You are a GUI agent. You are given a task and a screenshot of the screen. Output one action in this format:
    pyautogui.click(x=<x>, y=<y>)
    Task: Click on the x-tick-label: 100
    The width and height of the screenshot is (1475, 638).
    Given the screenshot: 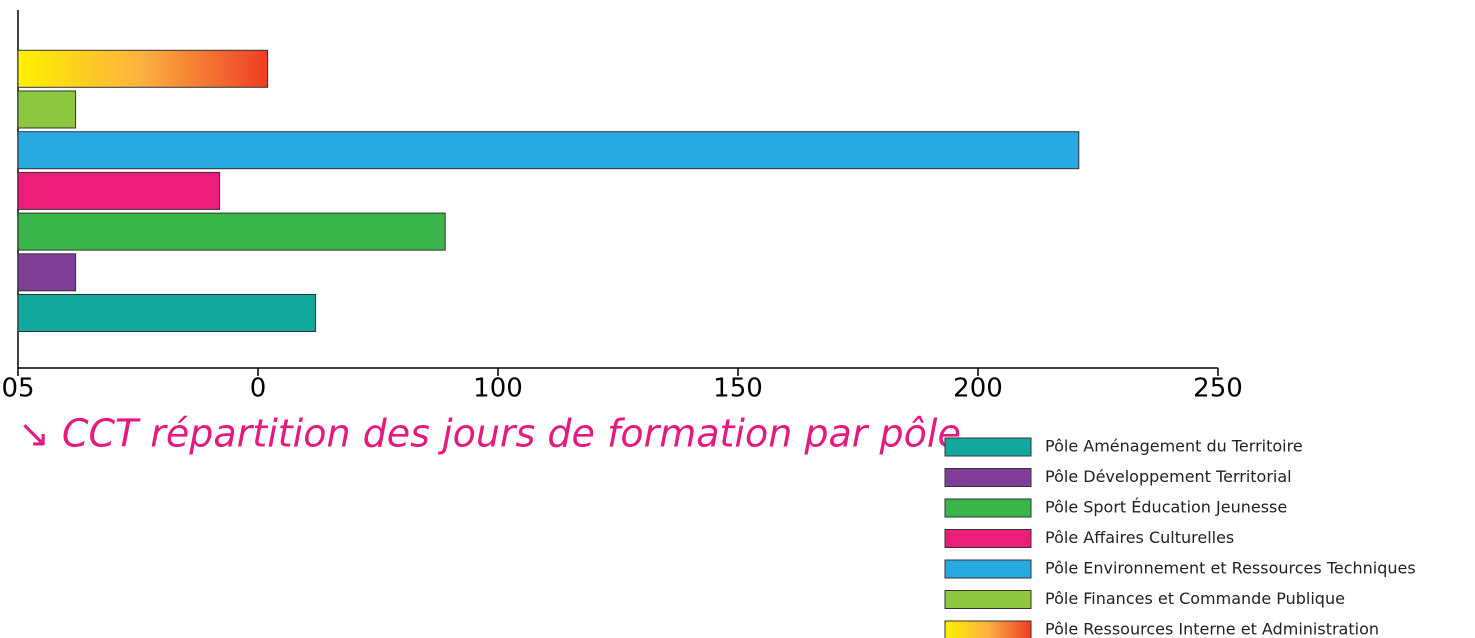 What is the action you would take?
    pyautogui.click(x=498, y=389)
    